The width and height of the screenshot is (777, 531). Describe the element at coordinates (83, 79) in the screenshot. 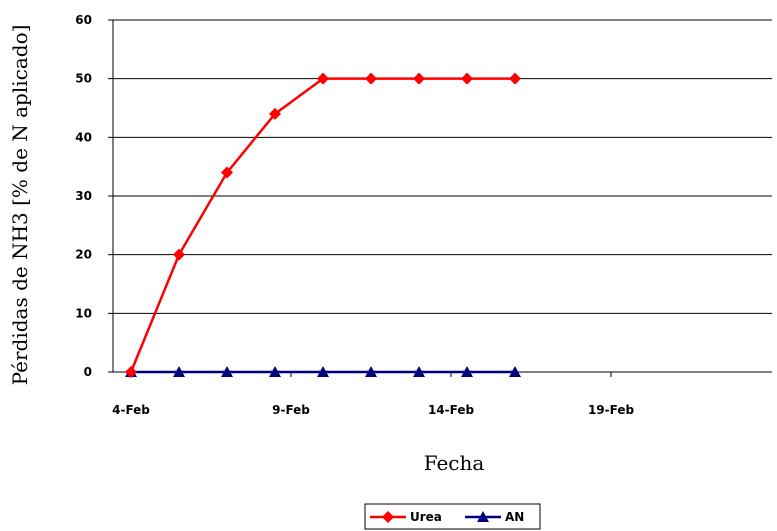

I see `y-tick-label: 50` at that location.